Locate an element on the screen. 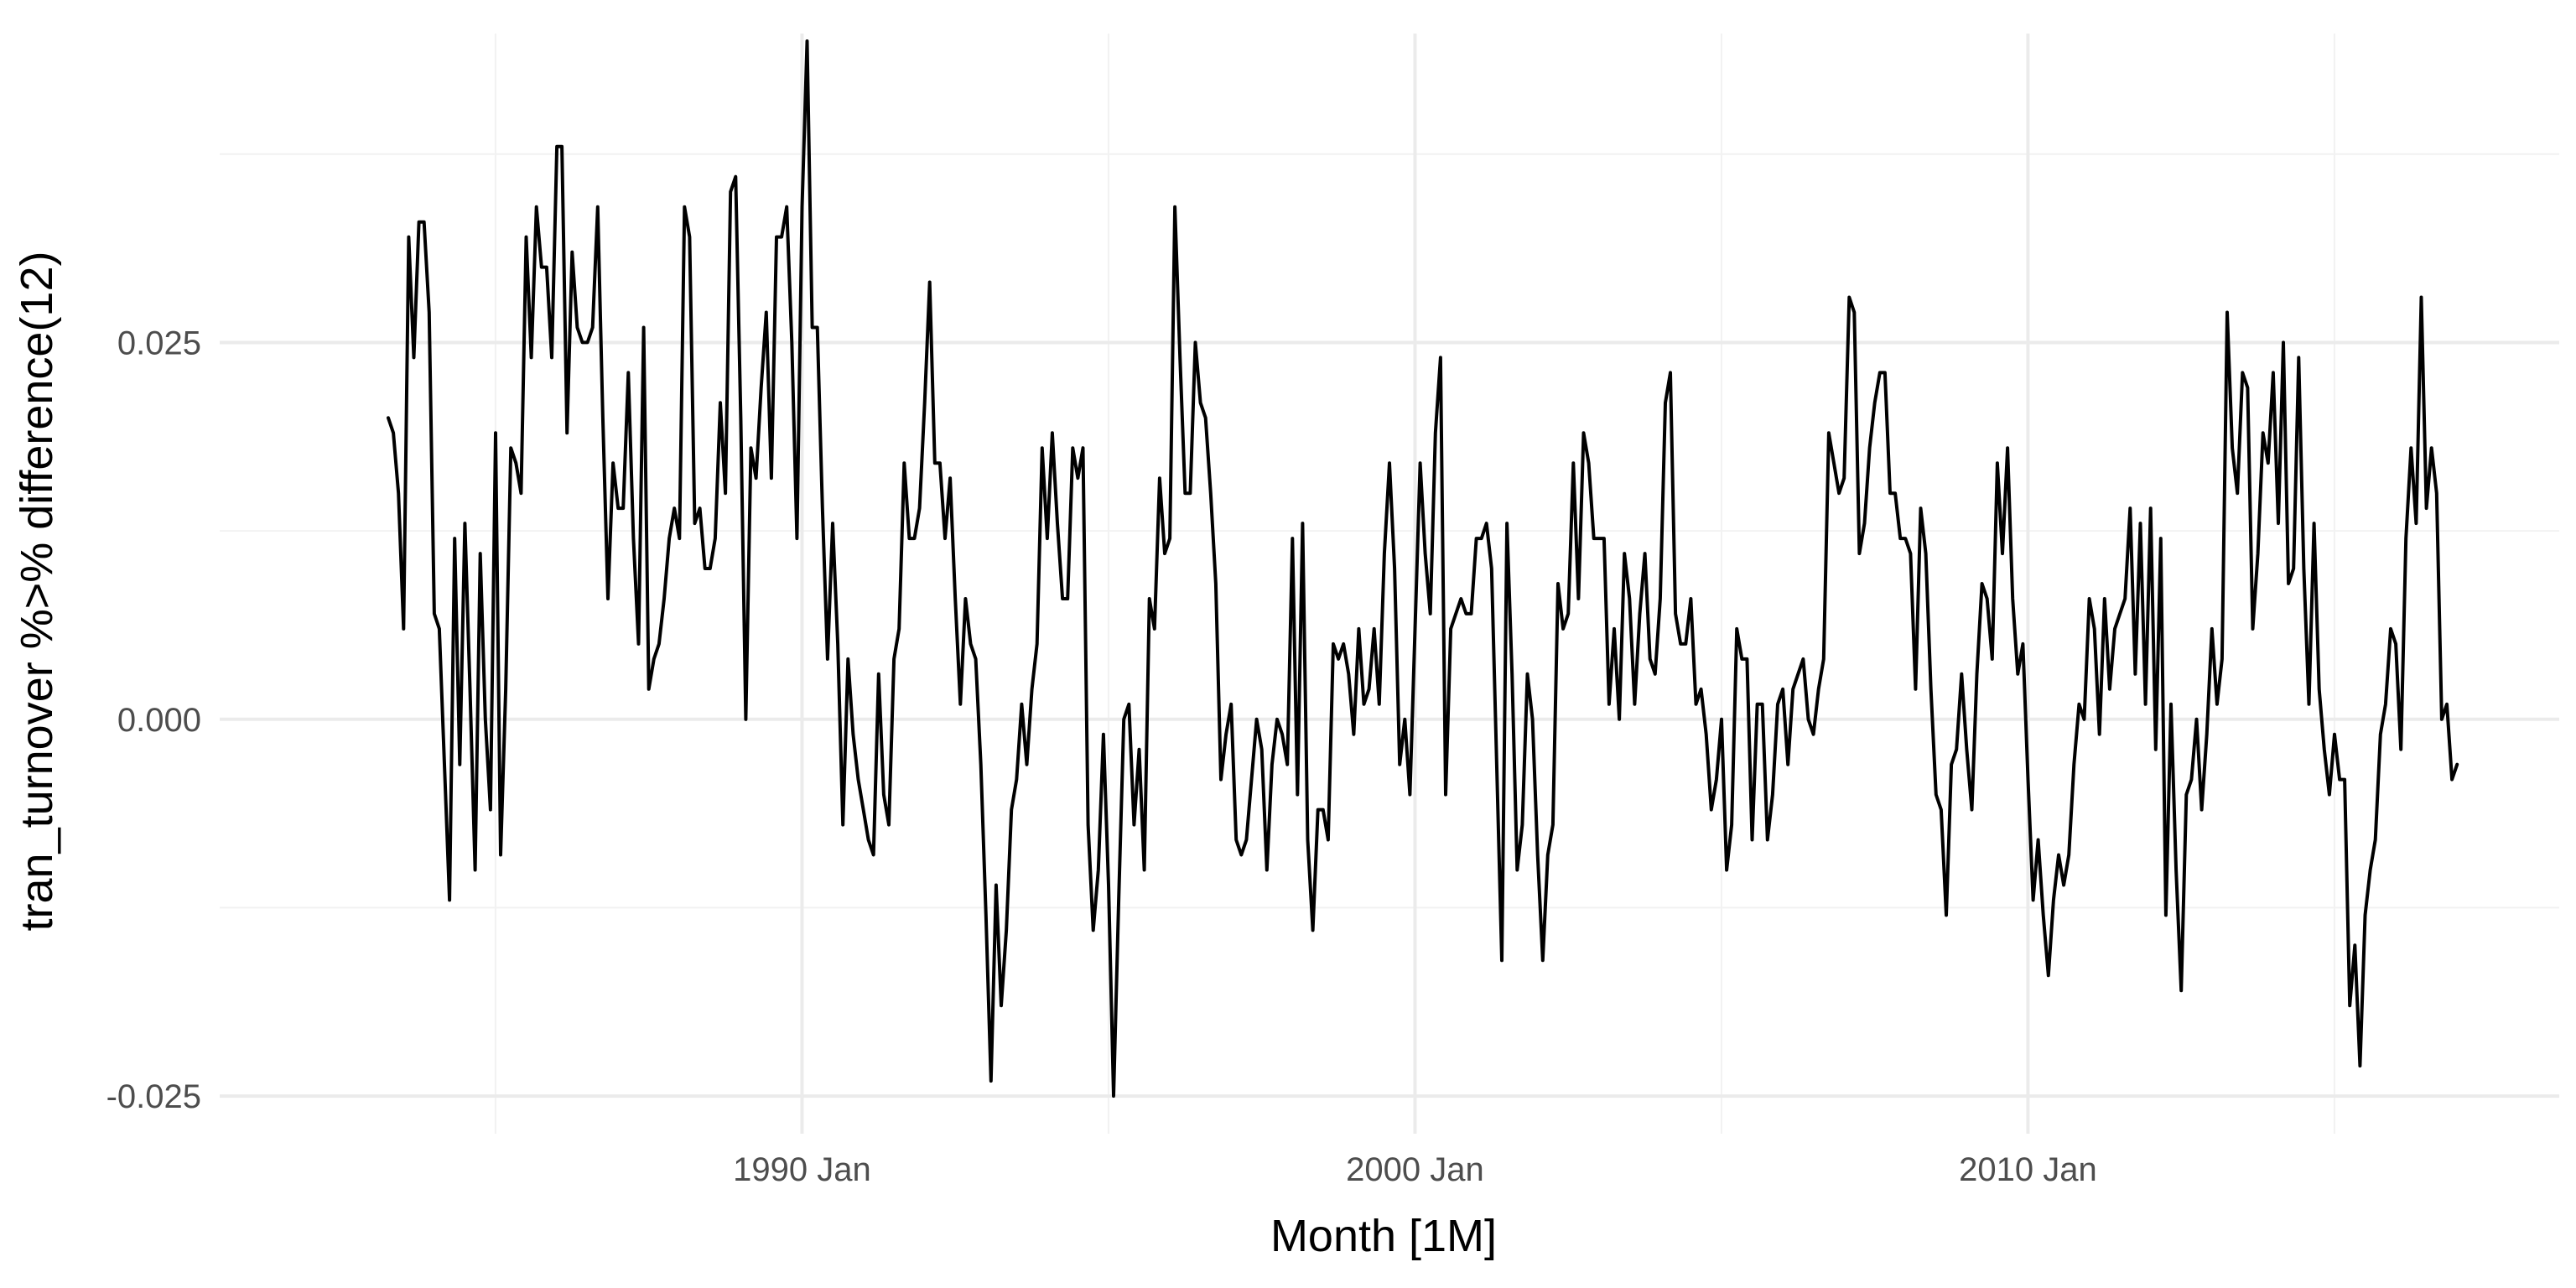  x-axis-tick-labels: 1990 Jan 2000 Jan 2010 Jan is located at coordinates (1415, 1169).